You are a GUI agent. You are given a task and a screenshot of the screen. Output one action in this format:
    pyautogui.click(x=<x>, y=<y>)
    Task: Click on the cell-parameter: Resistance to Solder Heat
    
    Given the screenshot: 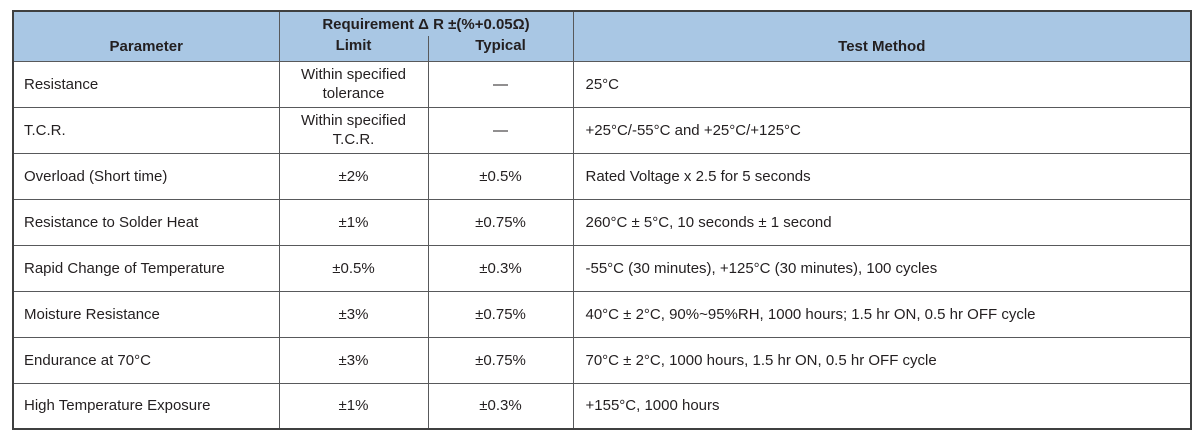 What is the action you would take?
    pyautogui.click(x=146, y=222)
    